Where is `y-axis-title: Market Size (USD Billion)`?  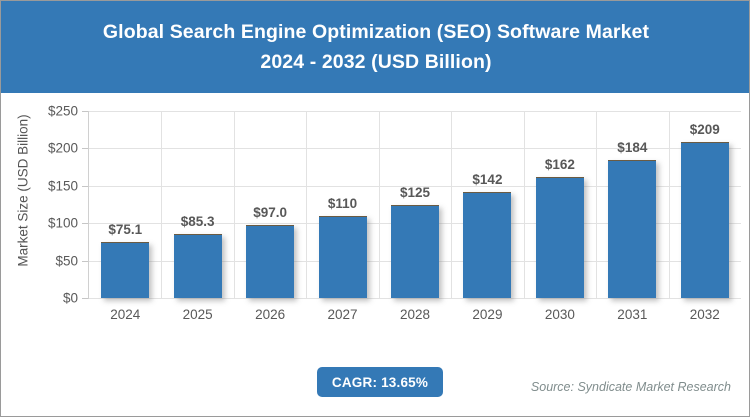 y-axis-title: Market Size (USD Billion) is located at coordinates (23, 190).